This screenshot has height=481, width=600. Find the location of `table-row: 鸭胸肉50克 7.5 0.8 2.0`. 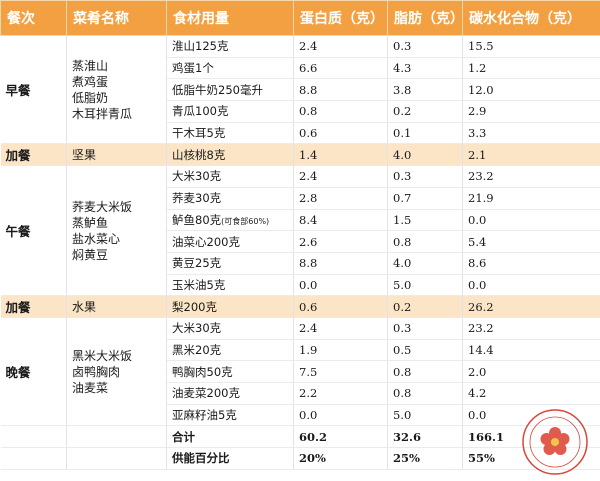

table-row: 鸭胸肉50克 7.5 0.8 2.0 is located at coordinates (300, 371).